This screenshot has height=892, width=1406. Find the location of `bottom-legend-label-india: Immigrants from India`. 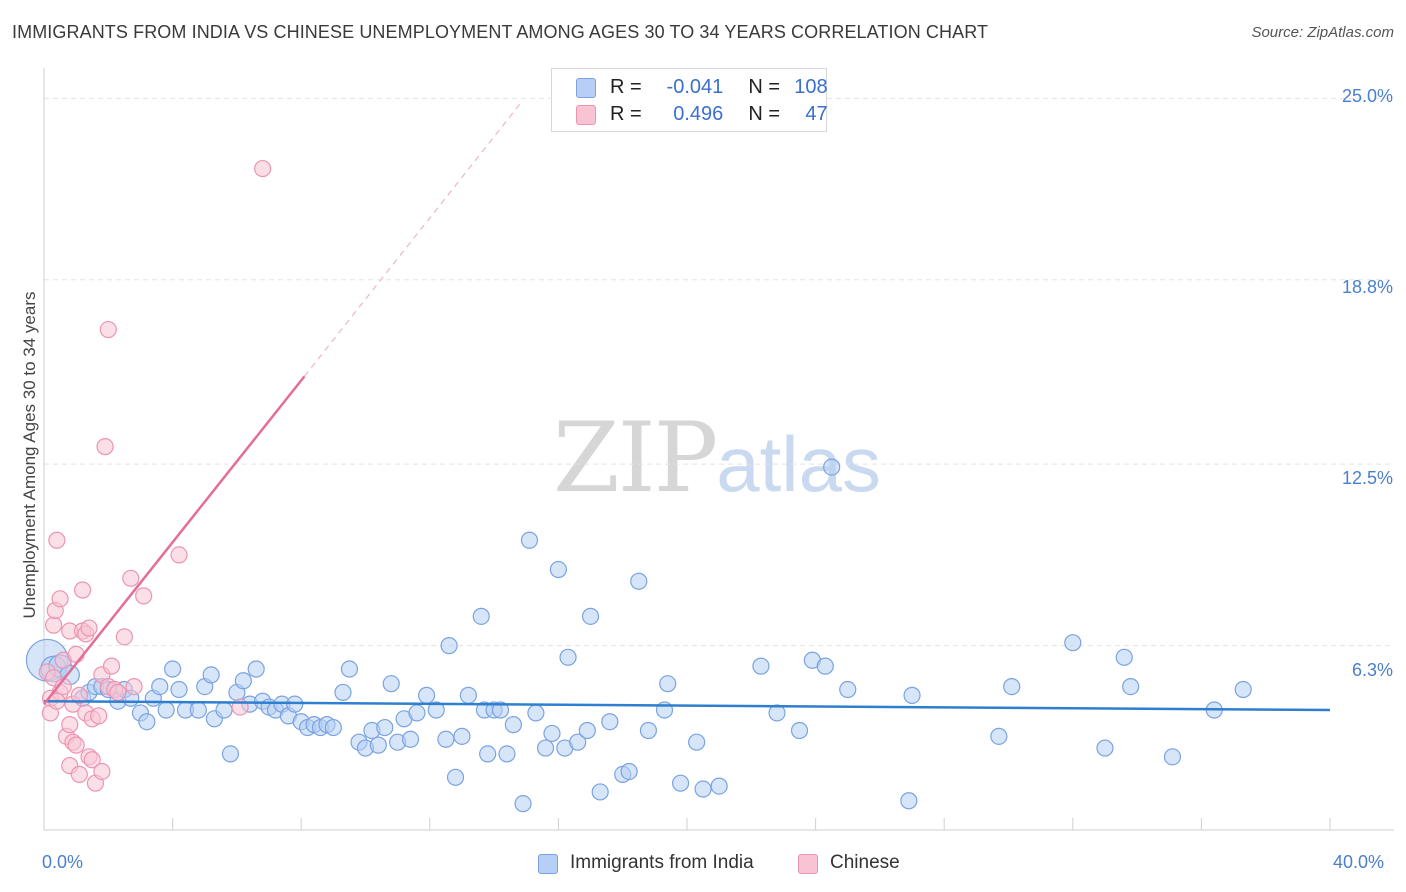

bottom-legend-label-india: Immigrants from India is located at coordinates (662, 862).